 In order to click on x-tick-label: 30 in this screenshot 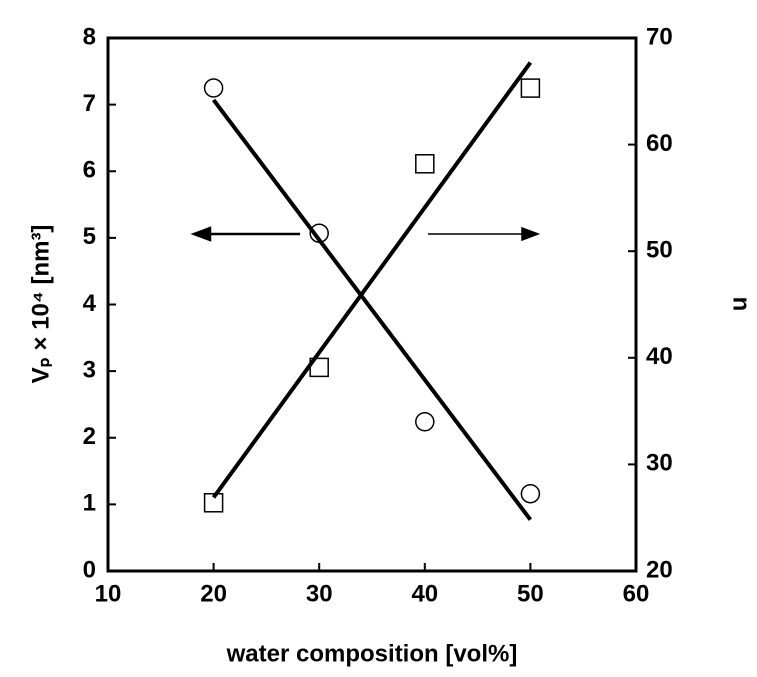, I will do `click(319, 593)`.